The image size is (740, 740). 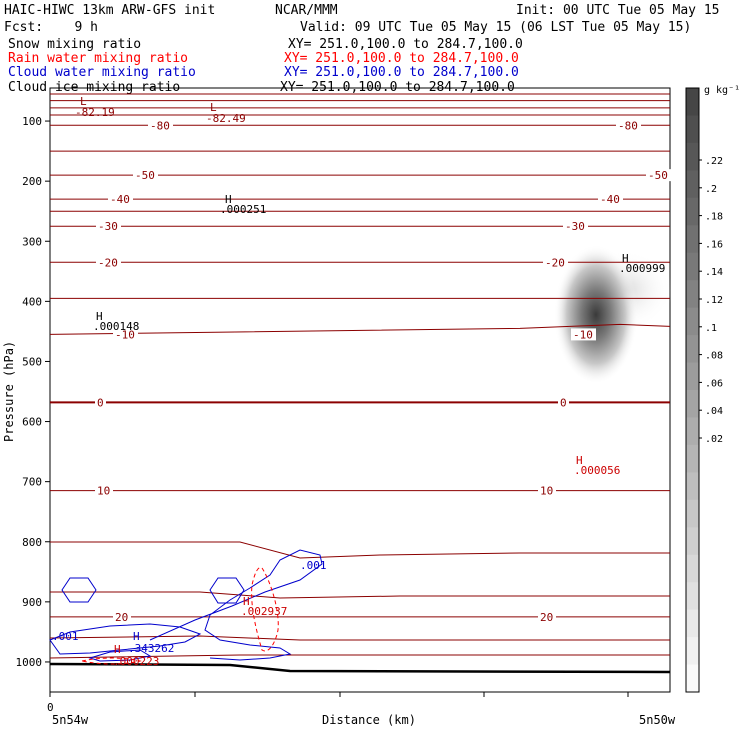 I want to click on terrain-line, so click(x=360, y=668).